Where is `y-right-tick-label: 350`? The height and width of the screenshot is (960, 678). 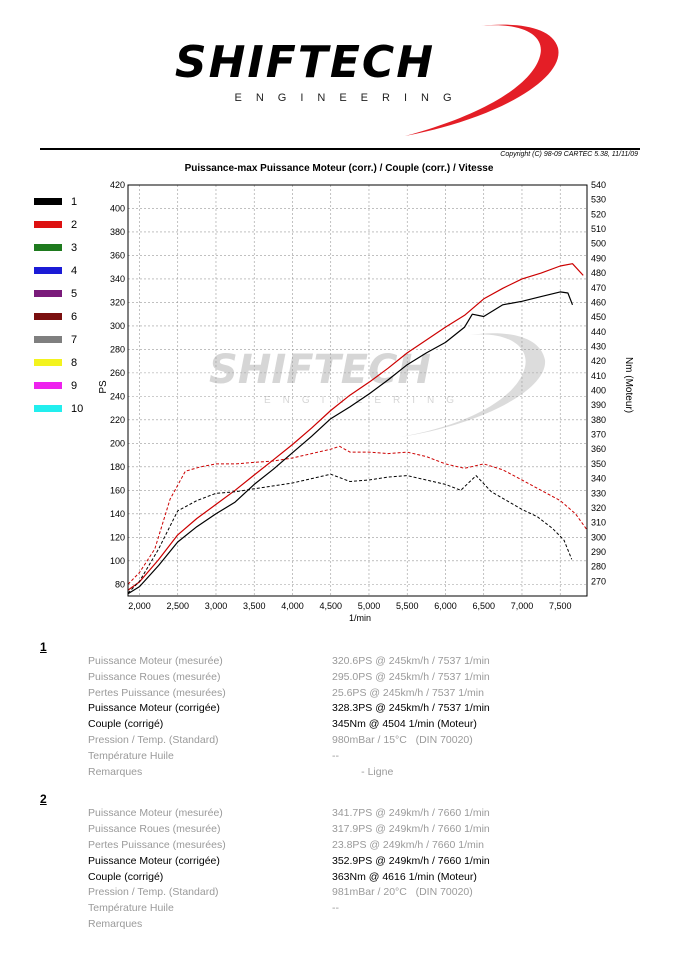
y-right-tick-label: 350 is located at coordinates (598, 464).